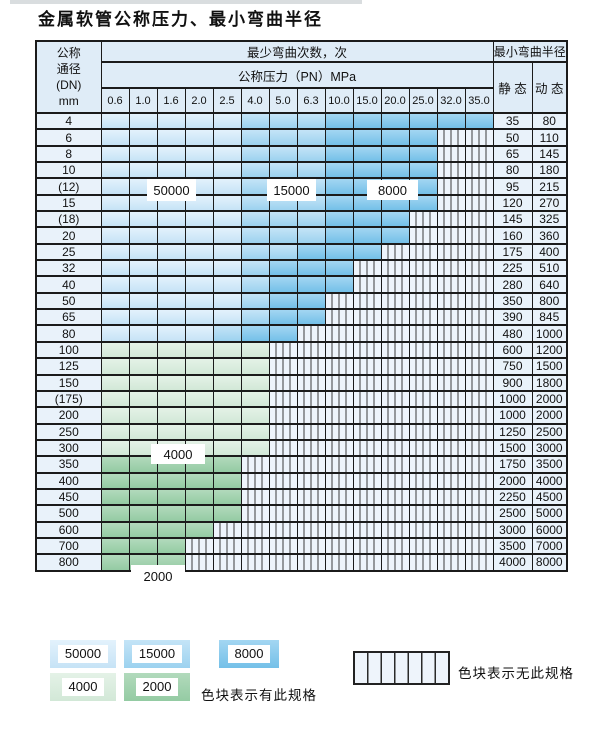 This screenshot has width=600, height=743. What do you see at coordinates (512, 301) in the screenshot?
I see `static-value-cell: 350` at bounding box center [512, 301].